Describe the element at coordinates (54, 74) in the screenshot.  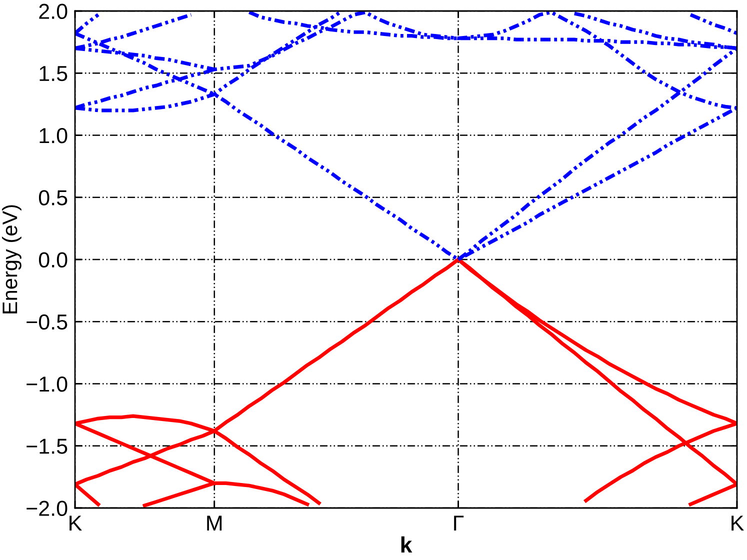
I see `y-tick-label: 1.5` at that location.